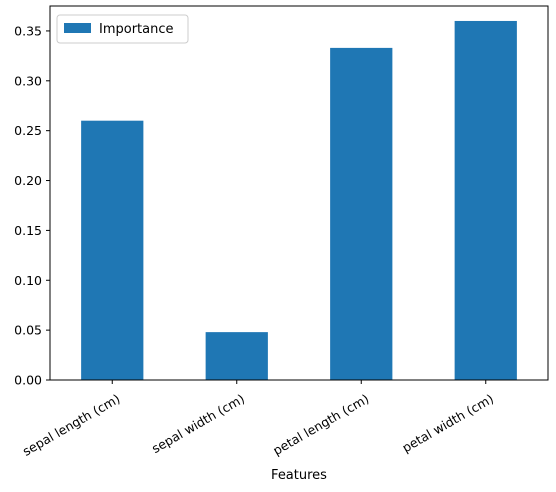 This screenshot has height=492, width=556. What do you see at coordinates (28, 380) in the screenshot?
I see `y-tick-label-0: 0.00` at bounding box center [28, 380].